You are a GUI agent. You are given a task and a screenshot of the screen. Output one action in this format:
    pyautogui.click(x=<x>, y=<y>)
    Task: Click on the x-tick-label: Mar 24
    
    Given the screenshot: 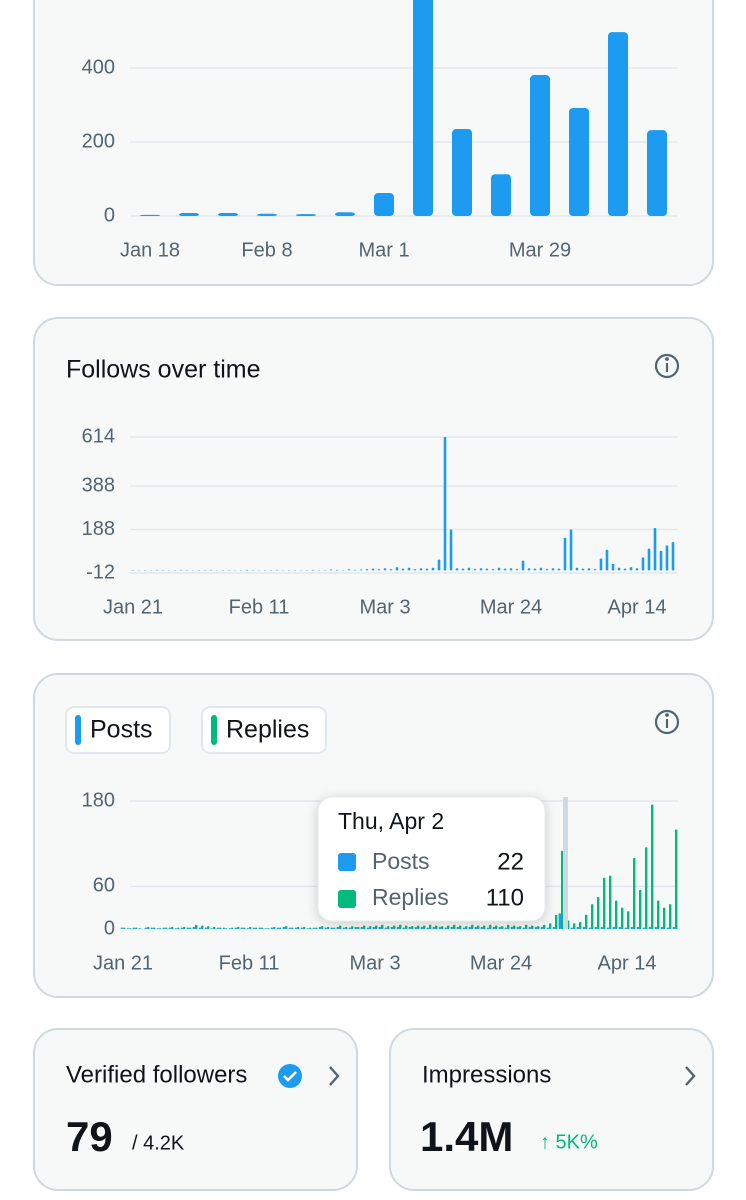 What is the action you would take?
    pyautogui.click(x=511, y=607)
    